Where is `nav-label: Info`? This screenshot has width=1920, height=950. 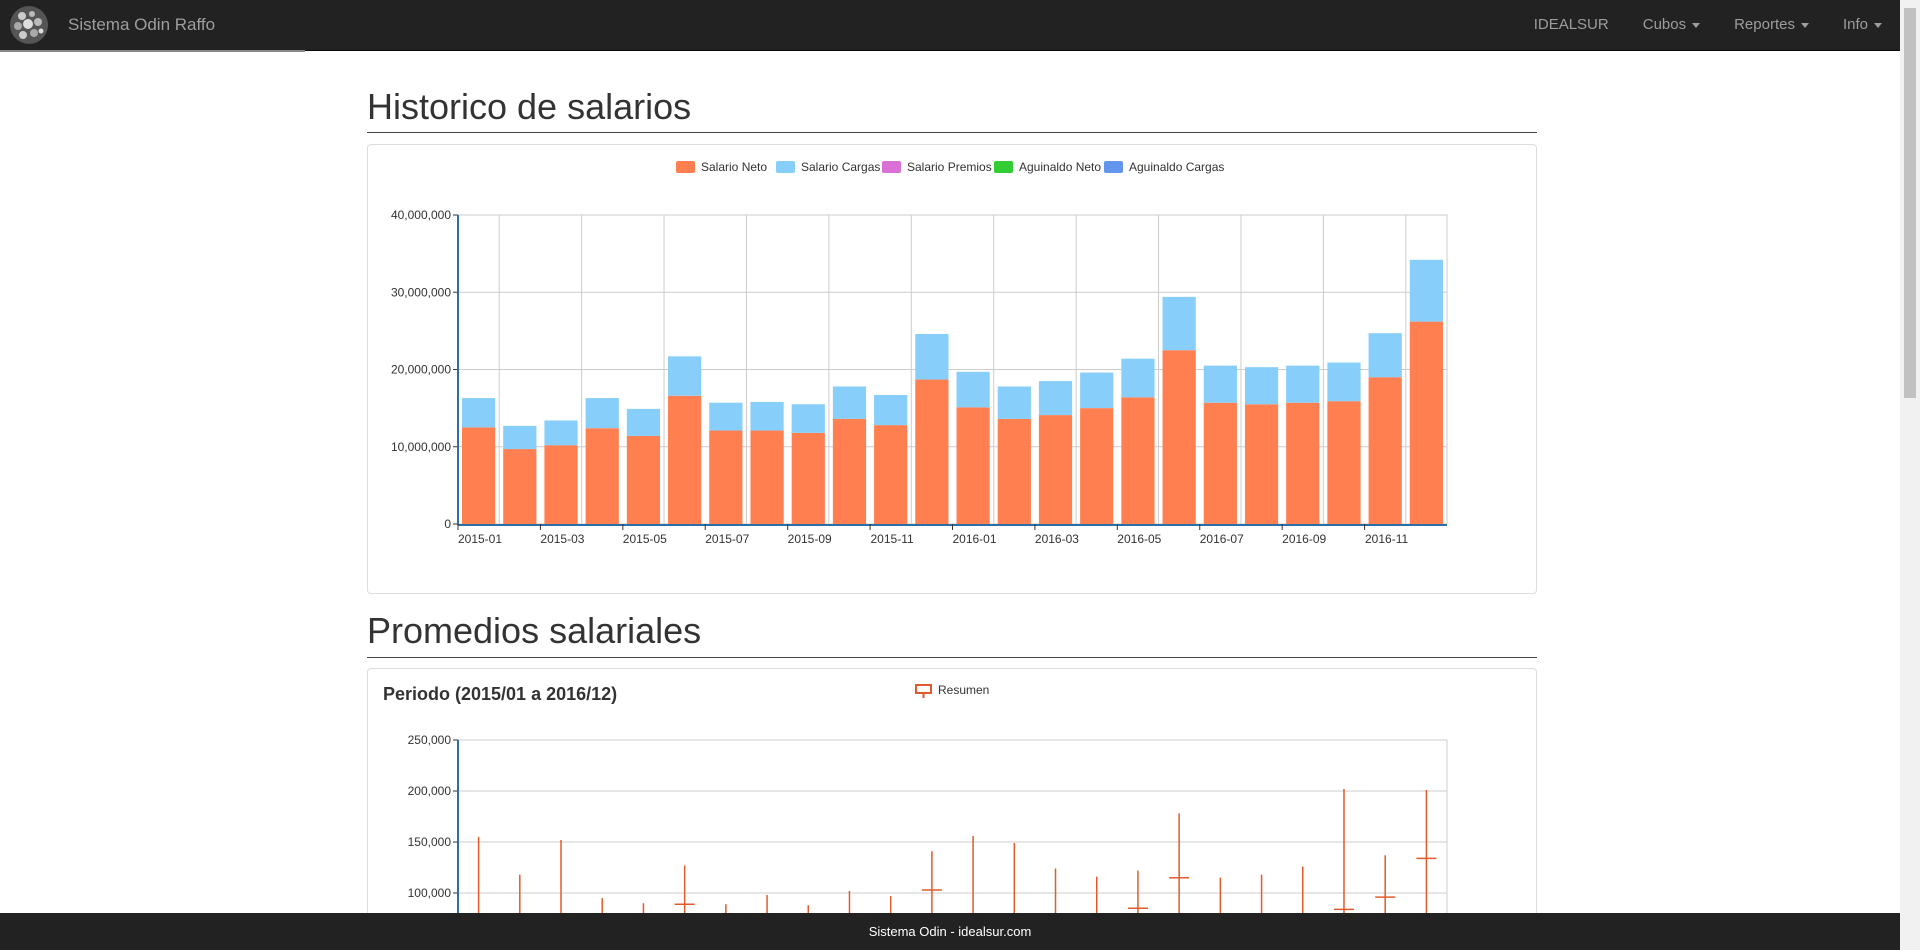
nav-label: Info is located at coordinates (1855, 24).